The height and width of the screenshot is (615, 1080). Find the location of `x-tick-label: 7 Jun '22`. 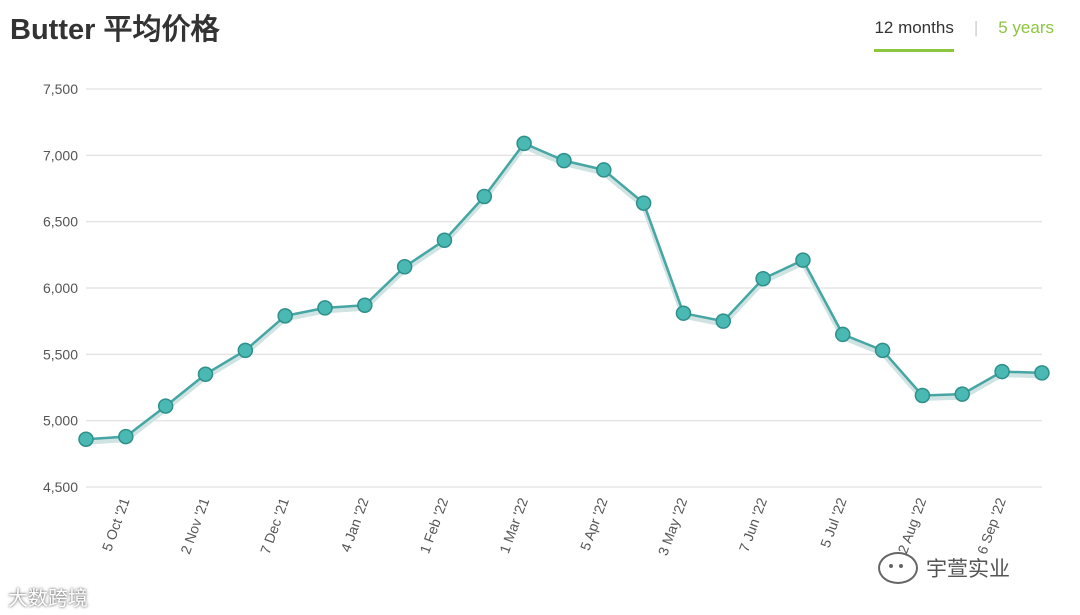

x-tick-label: 7 Jun '22 is located at coordinates (753, 524).